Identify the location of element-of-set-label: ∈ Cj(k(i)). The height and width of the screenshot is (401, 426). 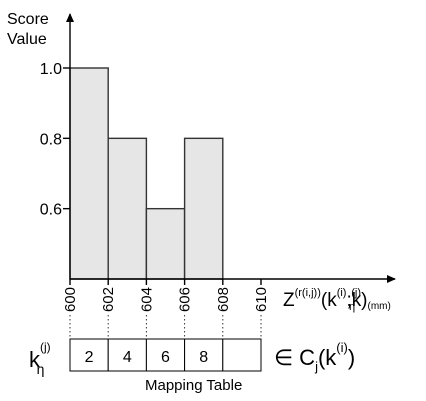
(314, 357).